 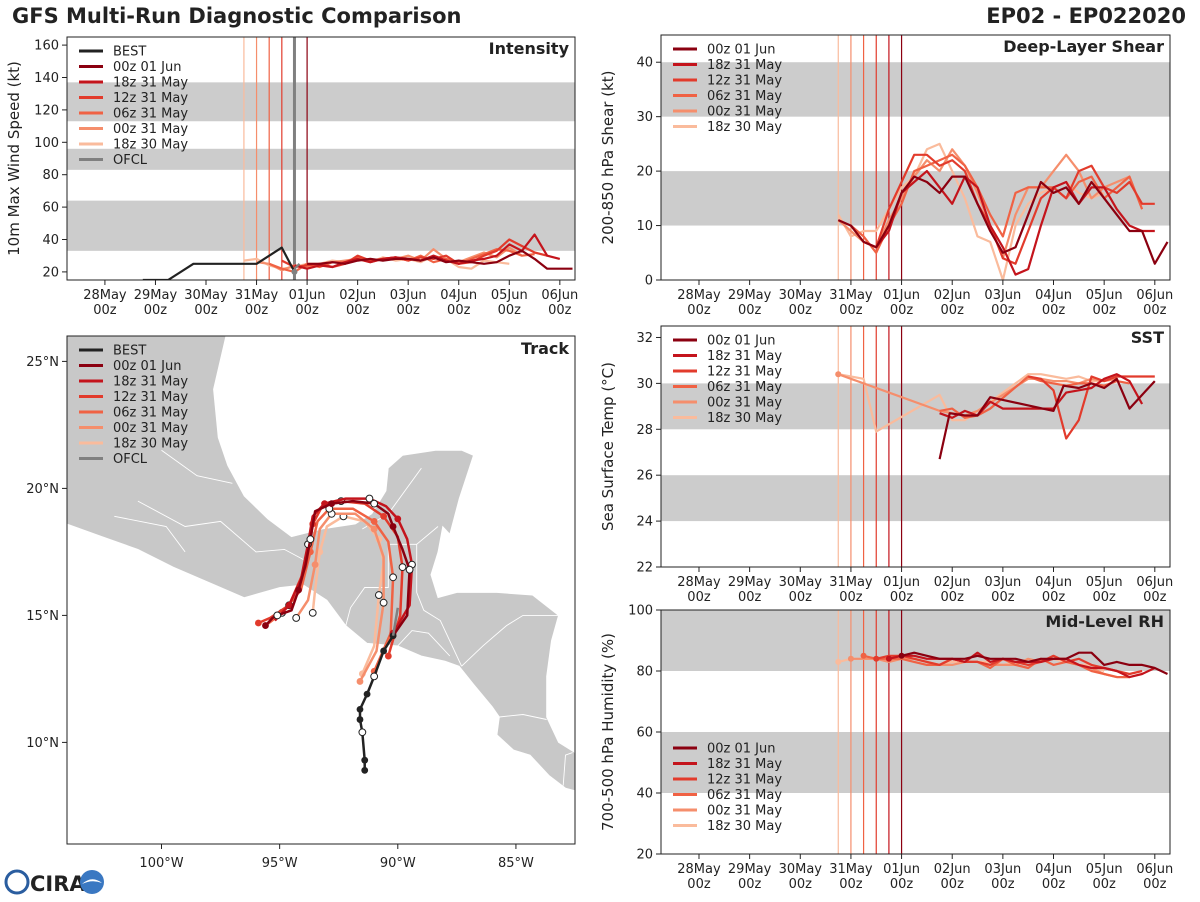 What do you see at coordinates (46, 78) in the screenshot?
I see `y-tick-label: 140` at bounding box center [46, 78].